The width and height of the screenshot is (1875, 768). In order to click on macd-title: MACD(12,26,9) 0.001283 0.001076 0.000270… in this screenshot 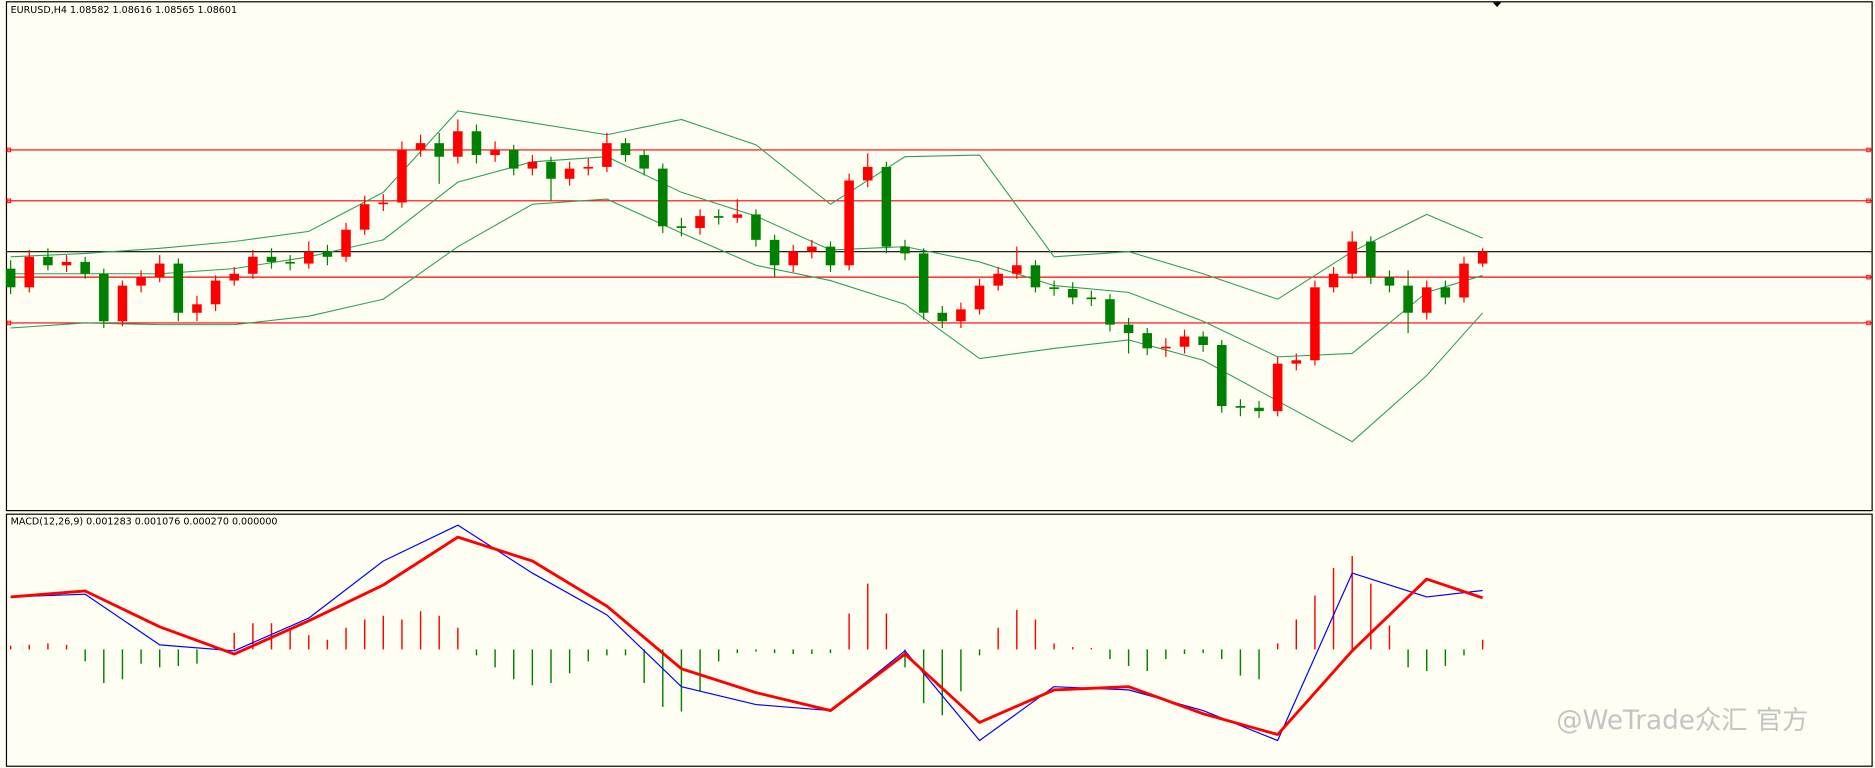, I will do `click(144, 521)`.